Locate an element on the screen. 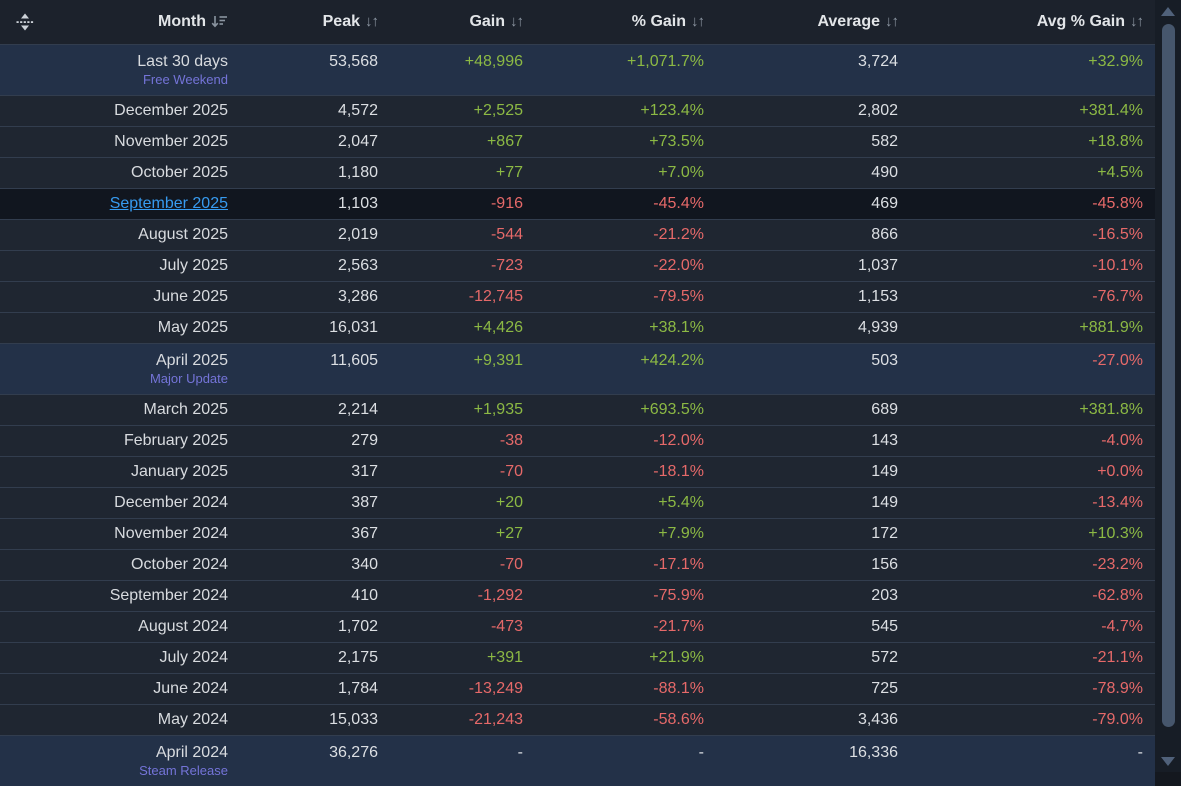  peak-cell: 15,033 is located at coordinates (315, 720).